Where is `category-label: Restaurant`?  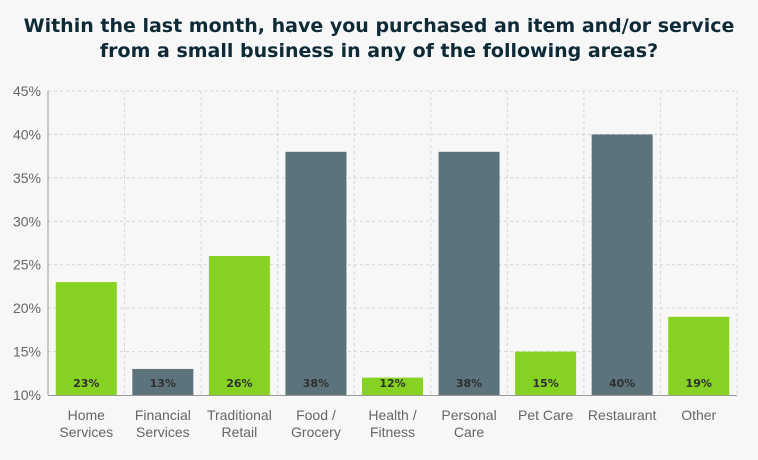 category-label: Restaurant is located at coordinates (622, 415).